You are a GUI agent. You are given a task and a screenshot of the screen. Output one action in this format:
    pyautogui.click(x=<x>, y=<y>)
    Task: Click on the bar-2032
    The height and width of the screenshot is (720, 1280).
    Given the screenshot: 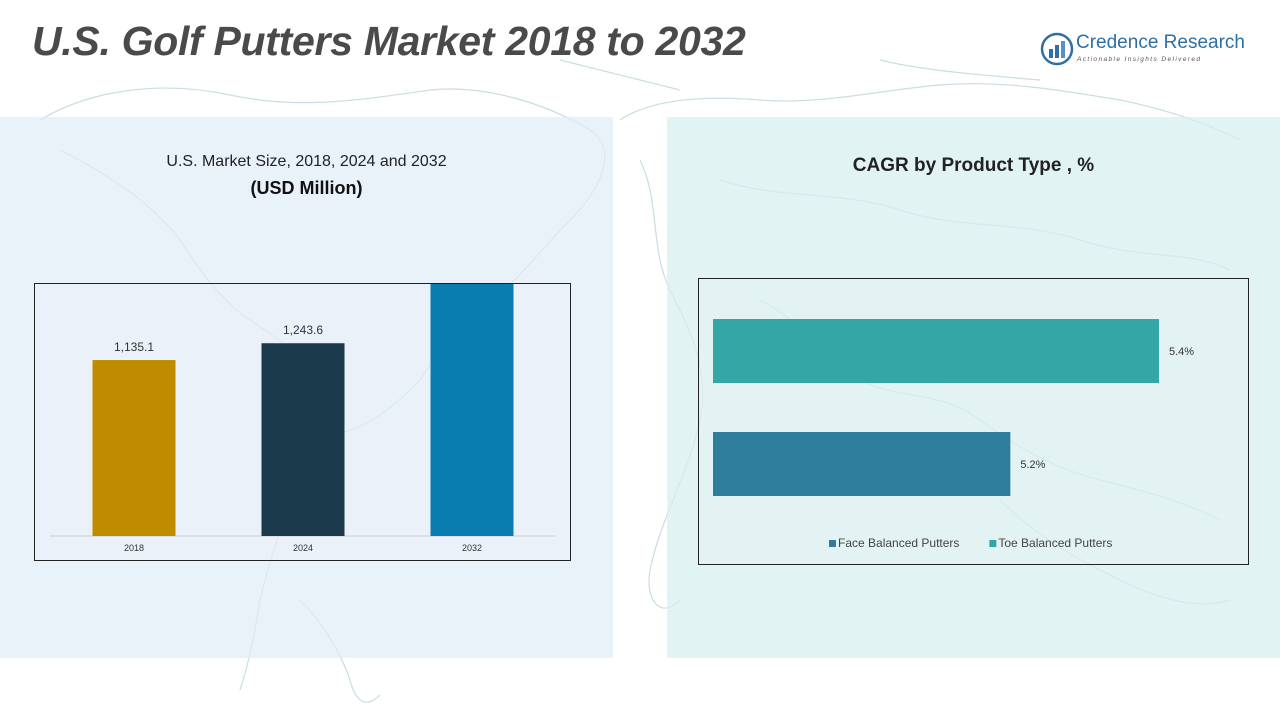 What is the action you would take?
    pyautogui.click(x=472, y=408)
    